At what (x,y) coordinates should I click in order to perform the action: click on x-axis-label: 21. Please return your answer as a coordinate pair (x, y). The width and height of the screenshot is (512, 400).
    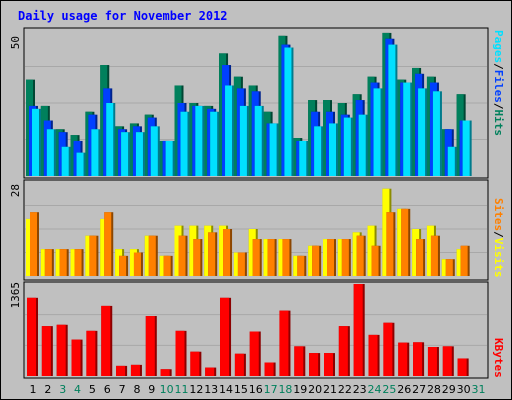
    Looking at the image, I should click on (330, 389).